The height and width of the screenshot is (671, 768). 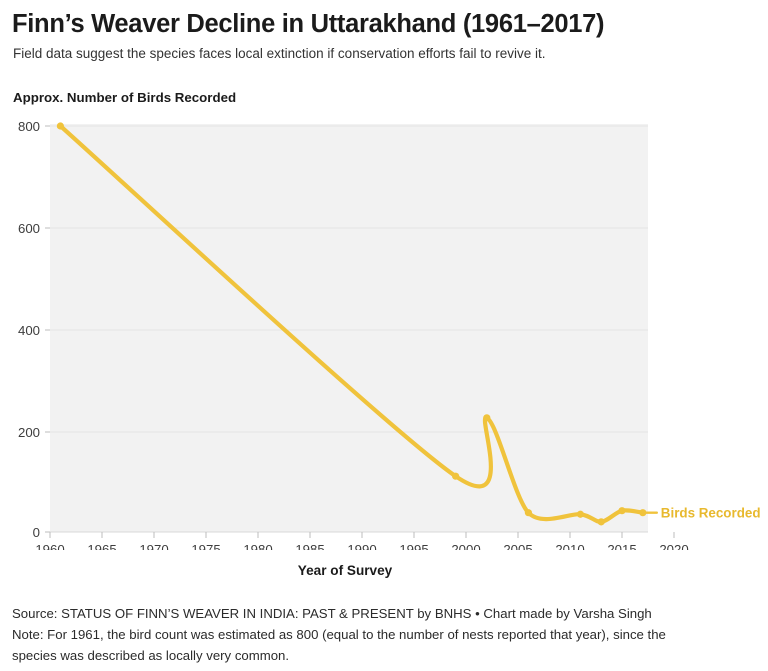 I want to click on x-tick-label-1995: 1995, so click(x=413, y=546).